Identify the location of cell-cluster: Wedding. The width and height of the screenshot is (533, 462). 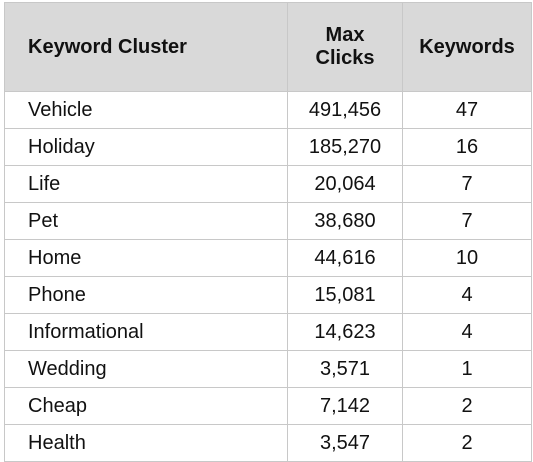
(146, 369).